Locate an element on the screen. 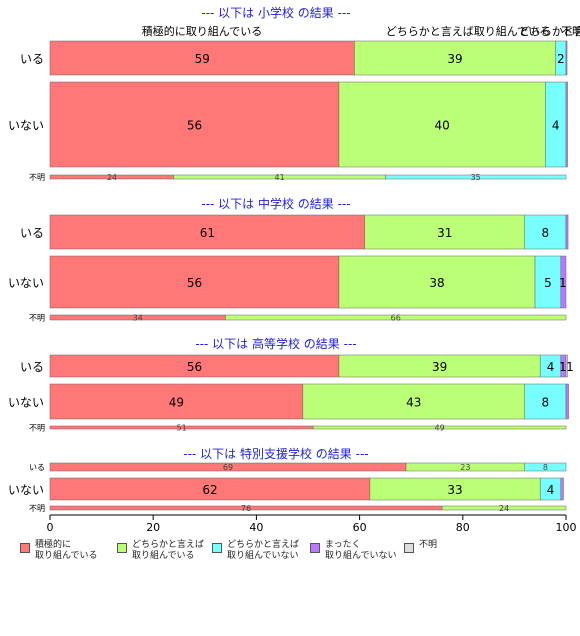  annotation-1: どちらかと言えば取り組んでいる is located at coordinates (468, 31).